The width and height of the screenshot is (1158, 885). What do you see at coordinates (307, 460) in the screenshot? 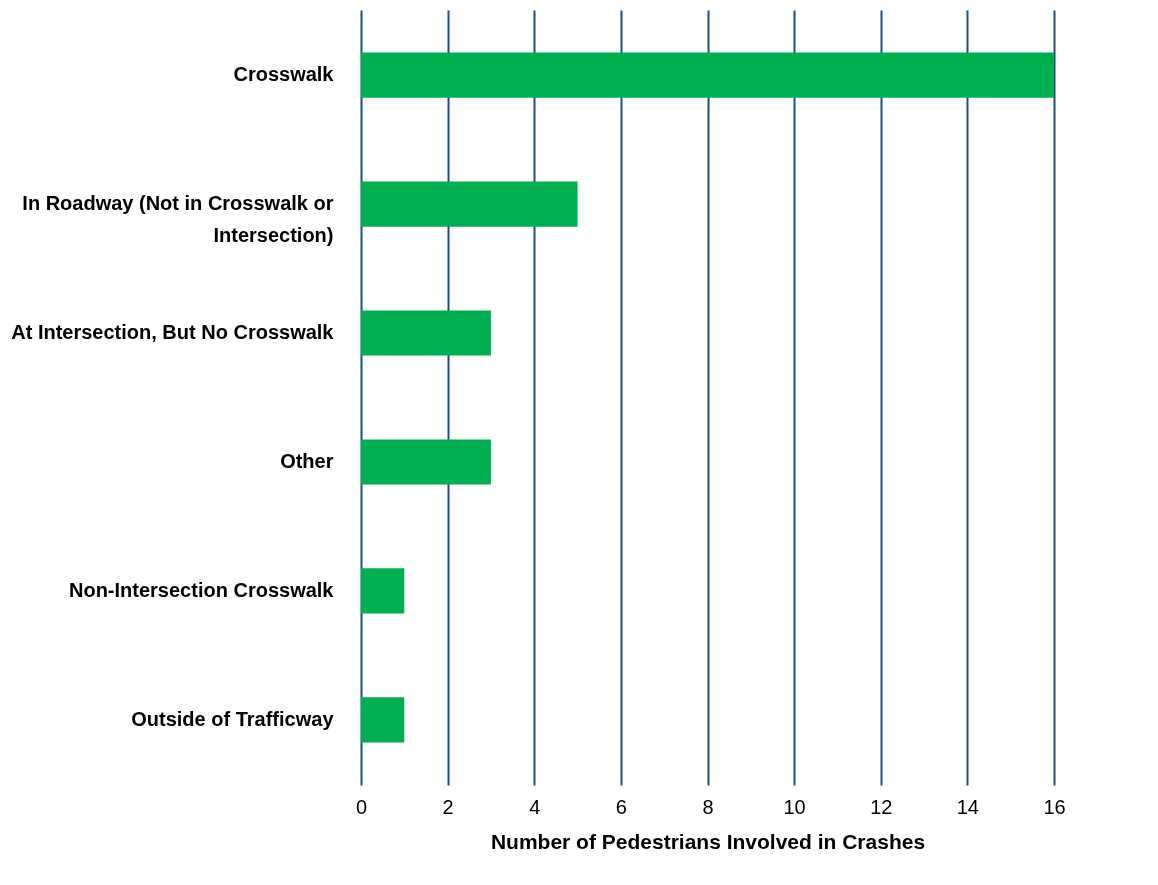
I see `y-tick-label: Other` at bounding box center [307, 460].